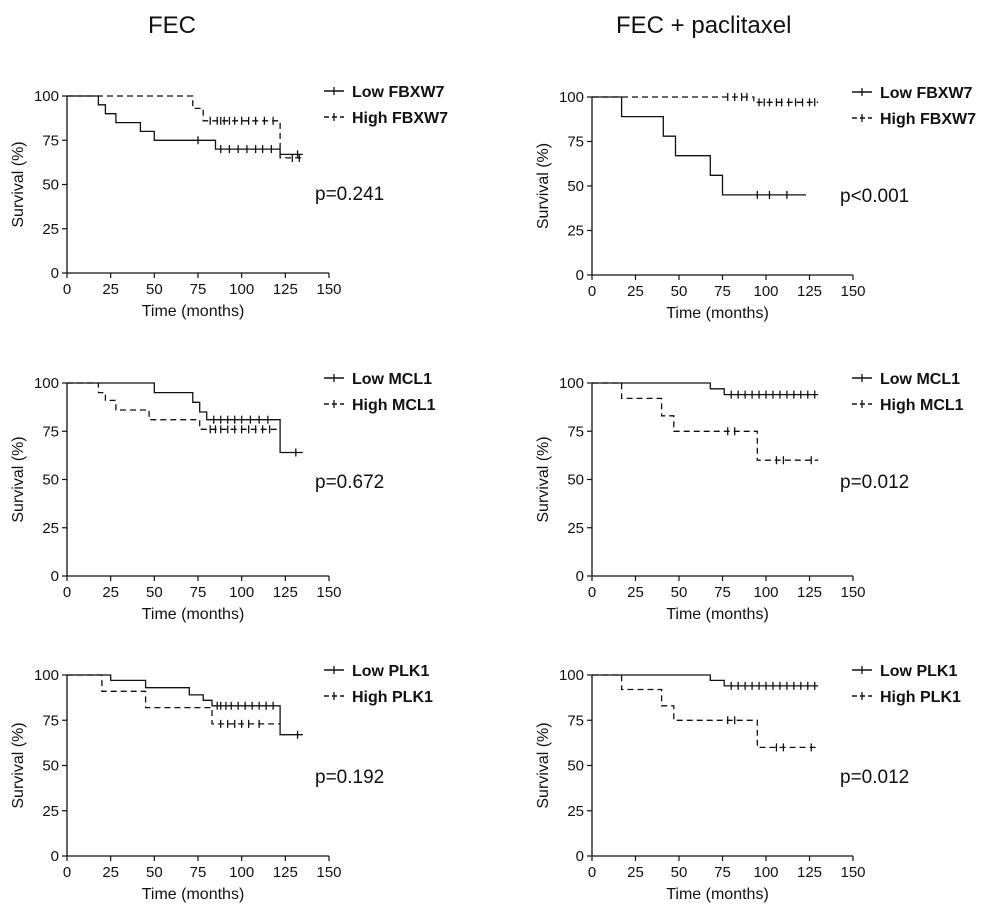  Describe the element at coordinates (172, 25) in the screenshot. I see `column-title-fec: FEC` at that location.